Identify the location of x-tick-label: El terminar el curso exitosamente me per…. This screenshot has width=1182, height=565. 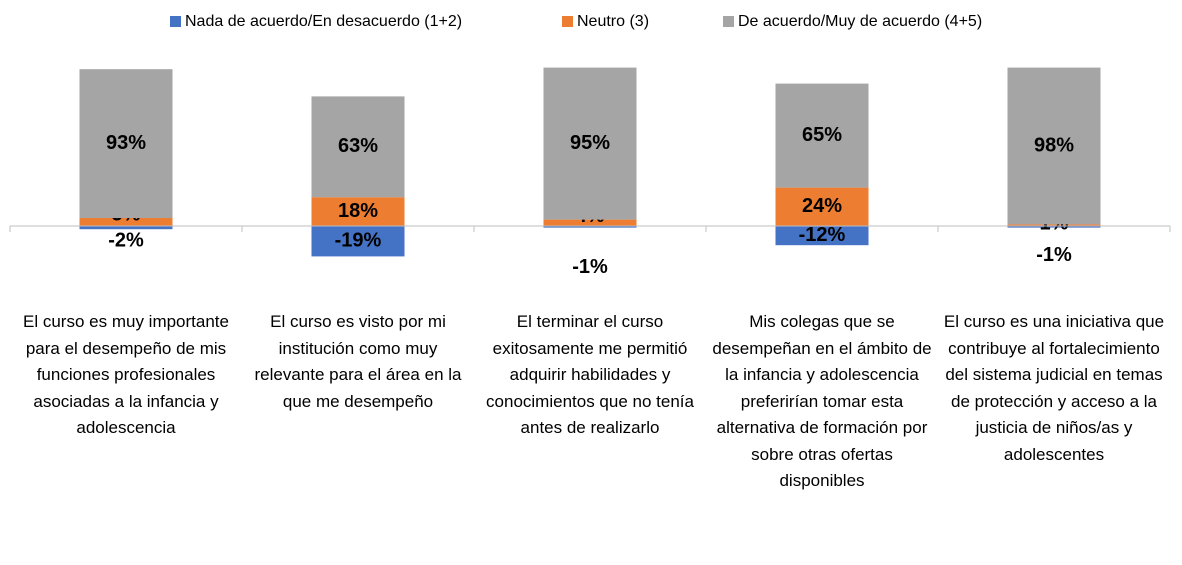
(590, 374).